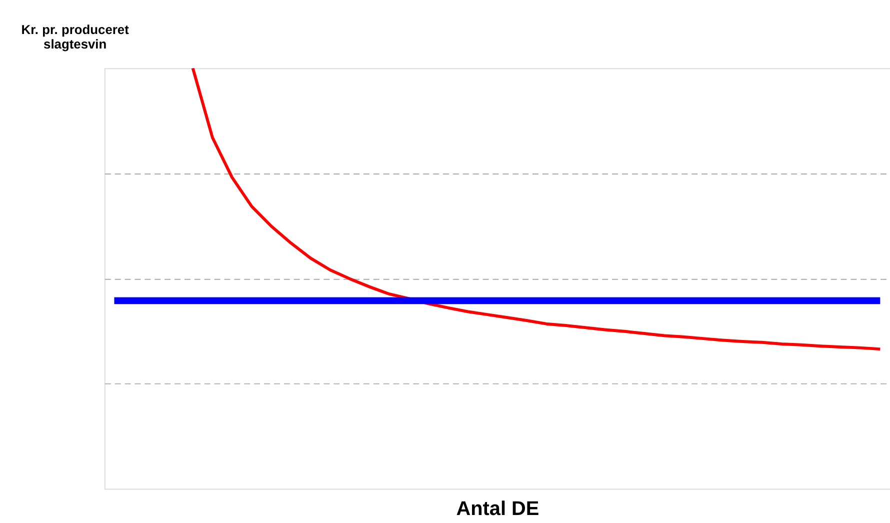  I want to click on y-axis-title: Kr. pr. produceret slagtesvin, so click(75, 37).